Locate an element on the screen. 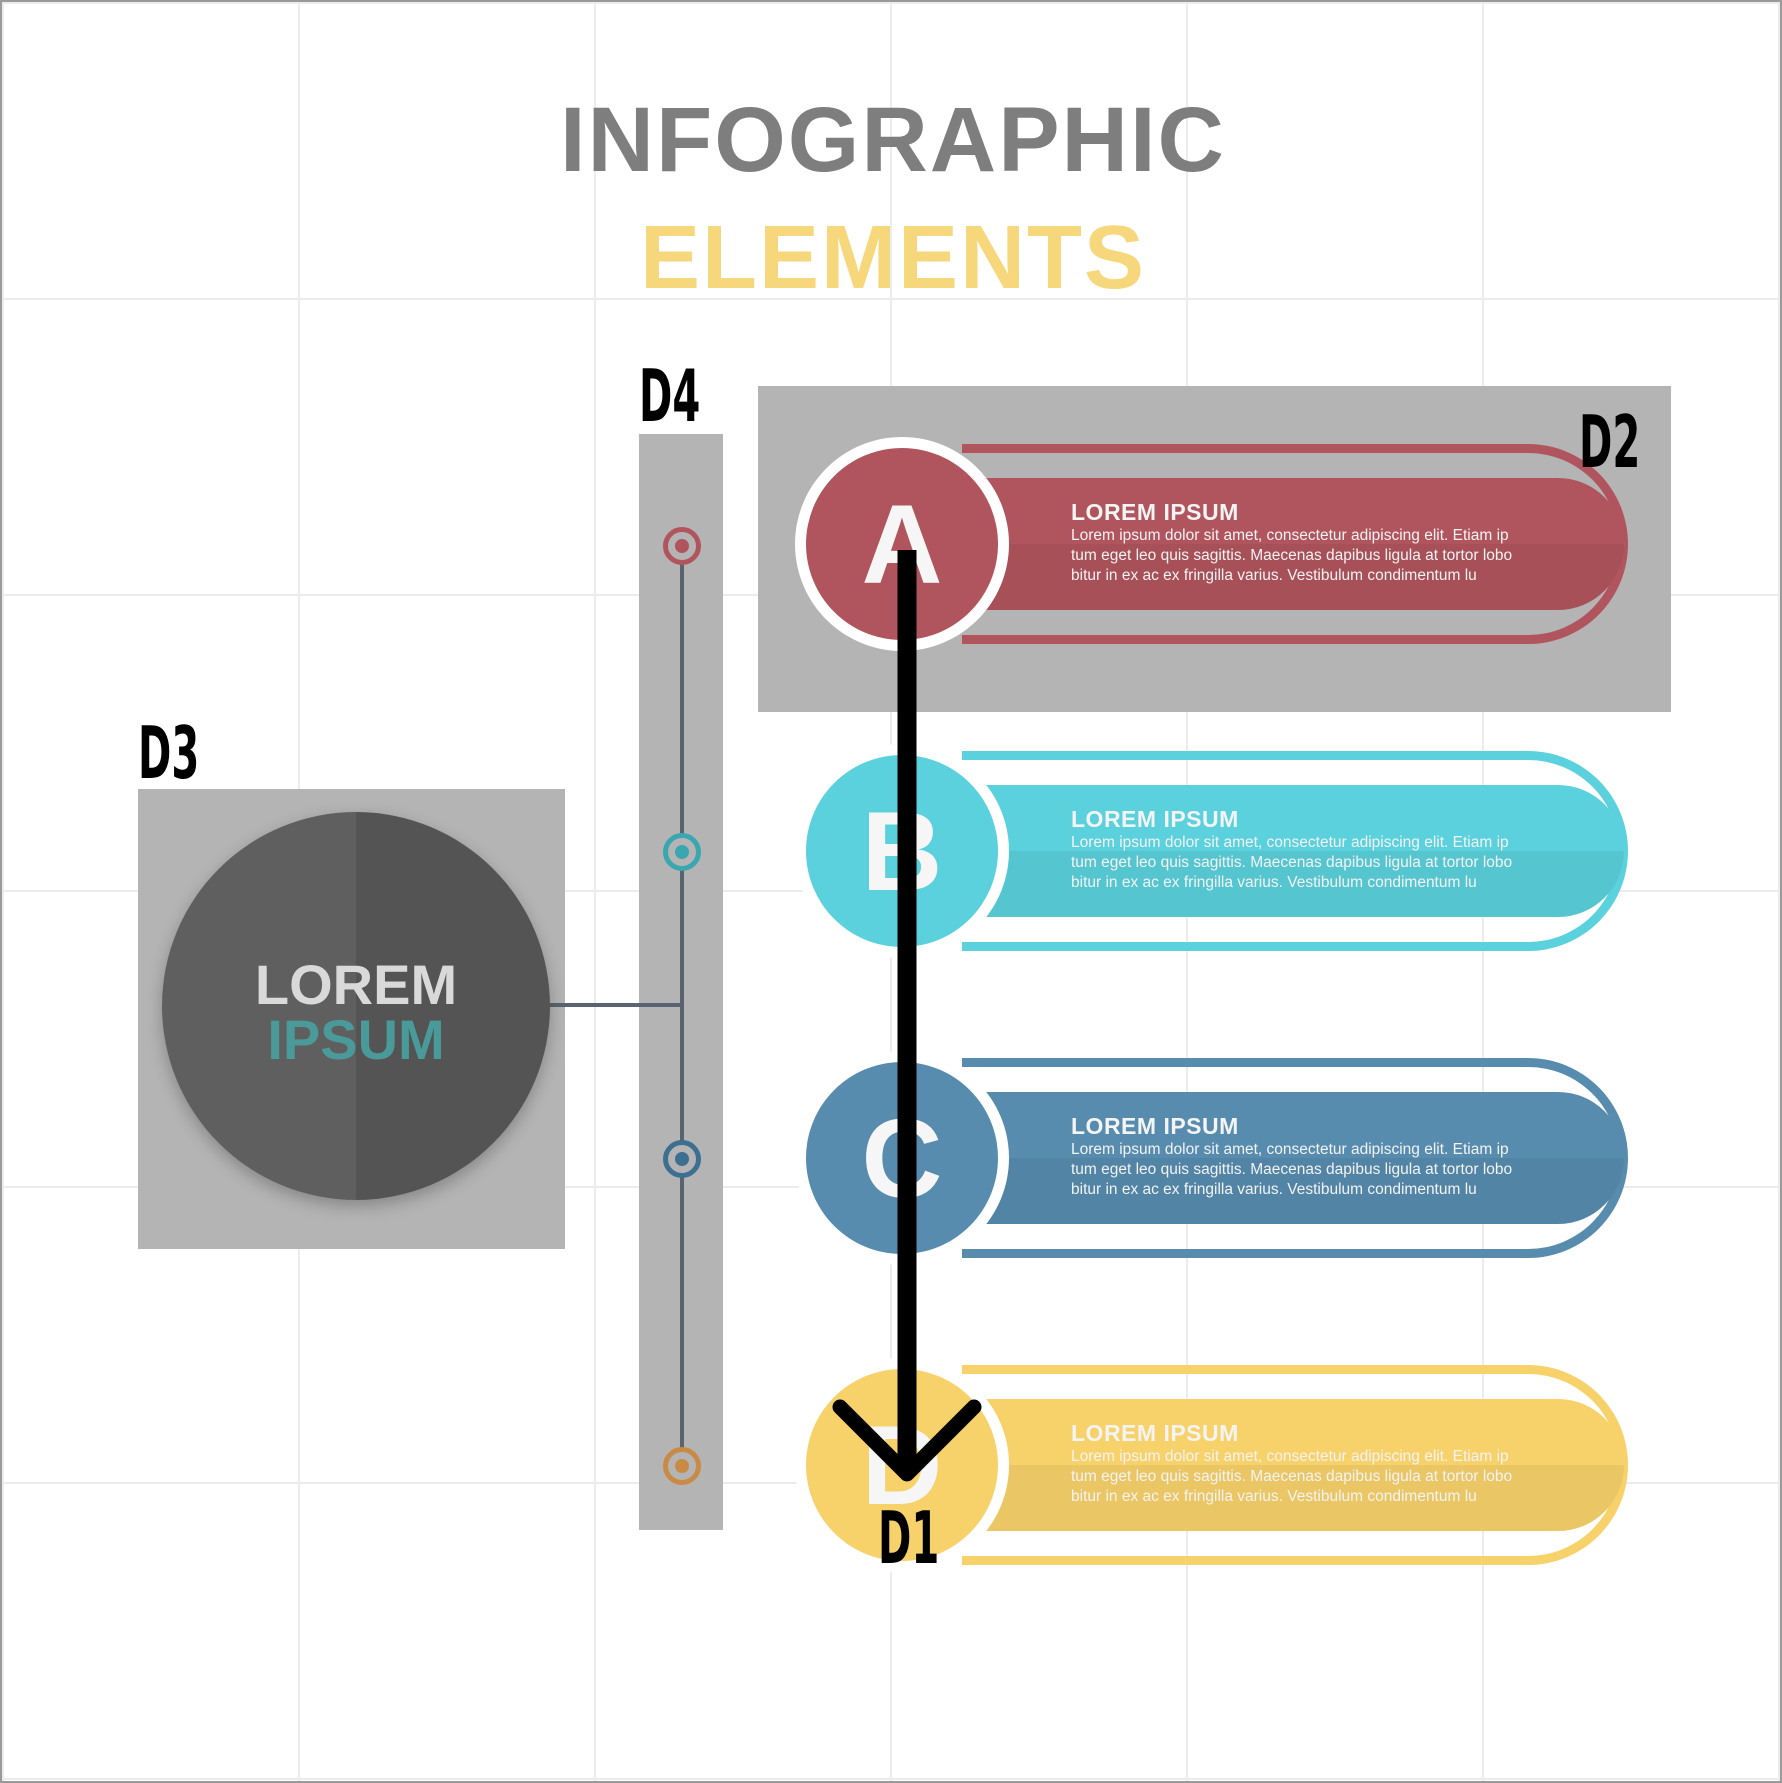  annotation-d4: D4 is located at coordinates (670, 396).